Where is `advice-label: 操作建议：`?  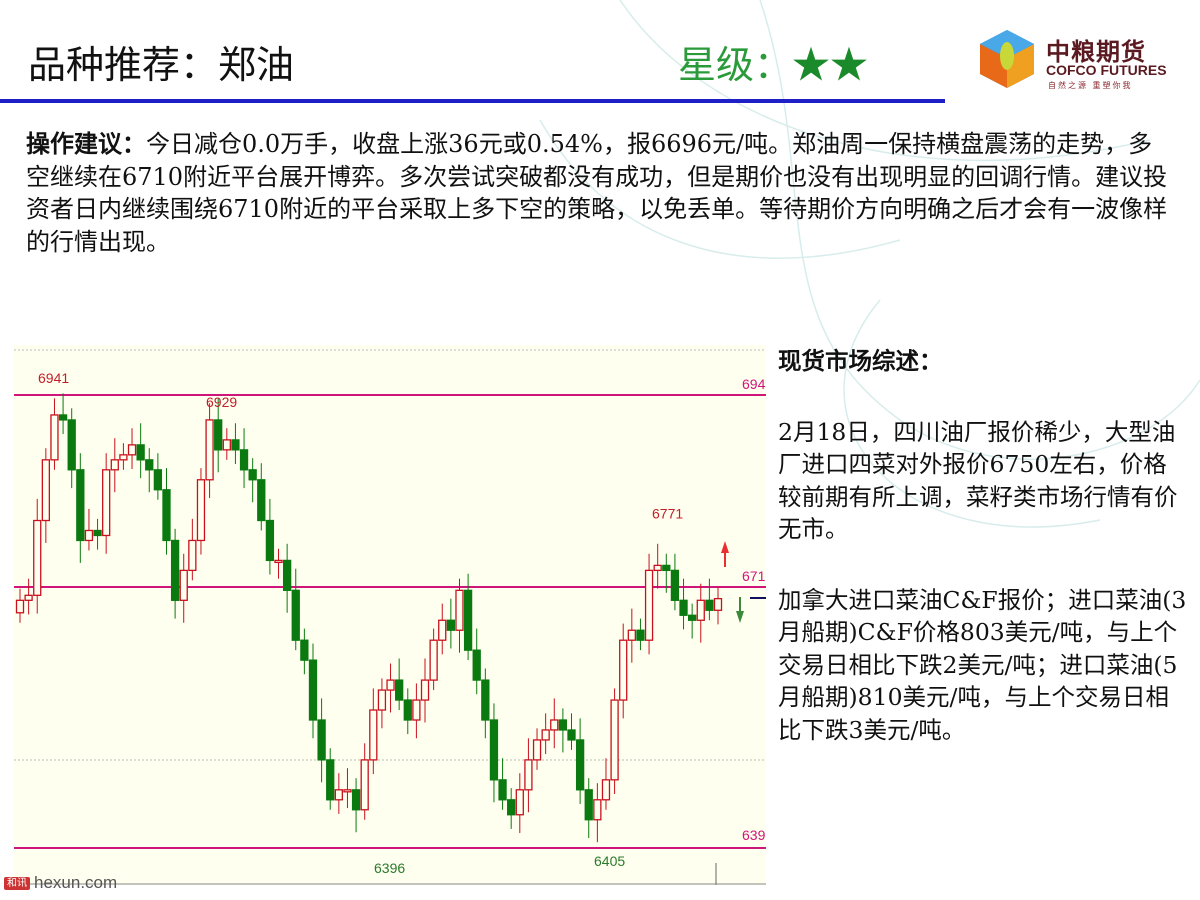
advice-label: 操作建议： is located at coordinates (86, 143).